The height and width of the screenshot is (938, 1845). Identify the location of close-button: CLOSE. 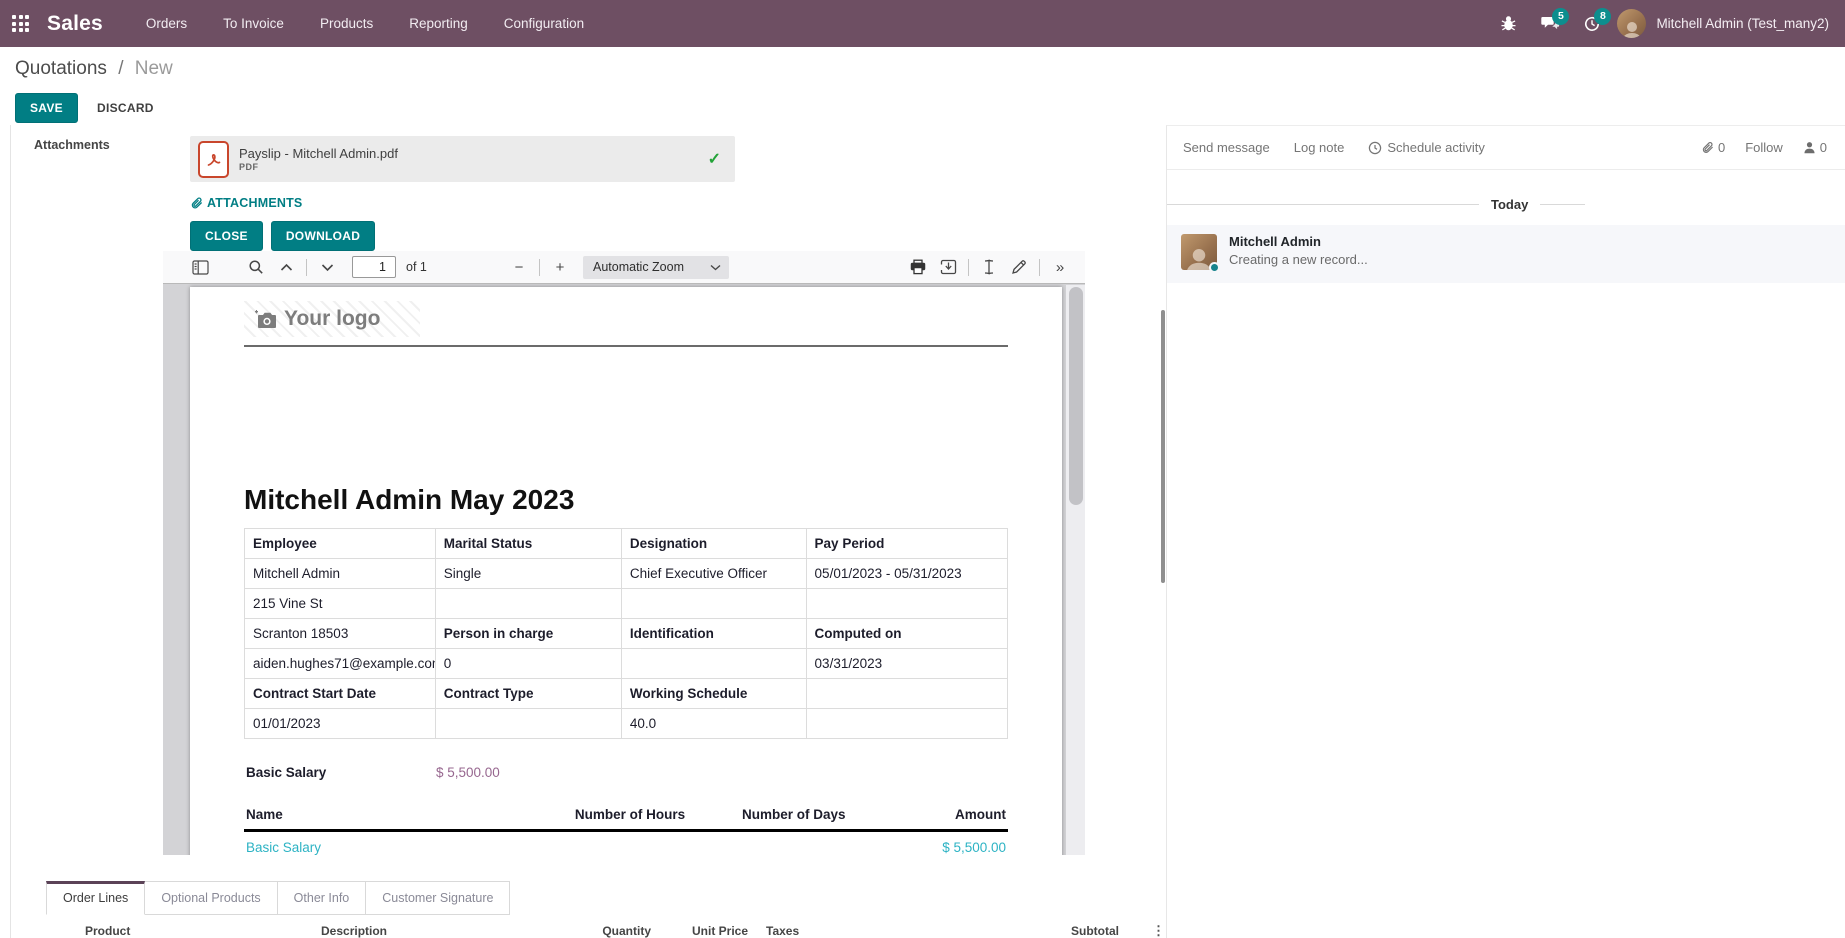
(226, 236).